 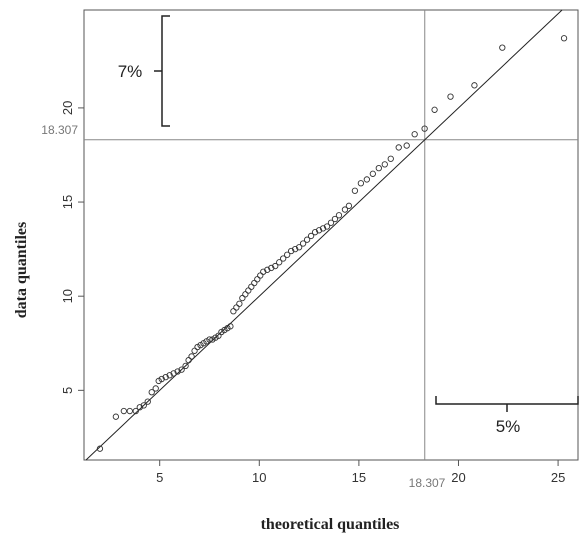 I want to click on y-tick-label: 5, so click(x=67, y=390).